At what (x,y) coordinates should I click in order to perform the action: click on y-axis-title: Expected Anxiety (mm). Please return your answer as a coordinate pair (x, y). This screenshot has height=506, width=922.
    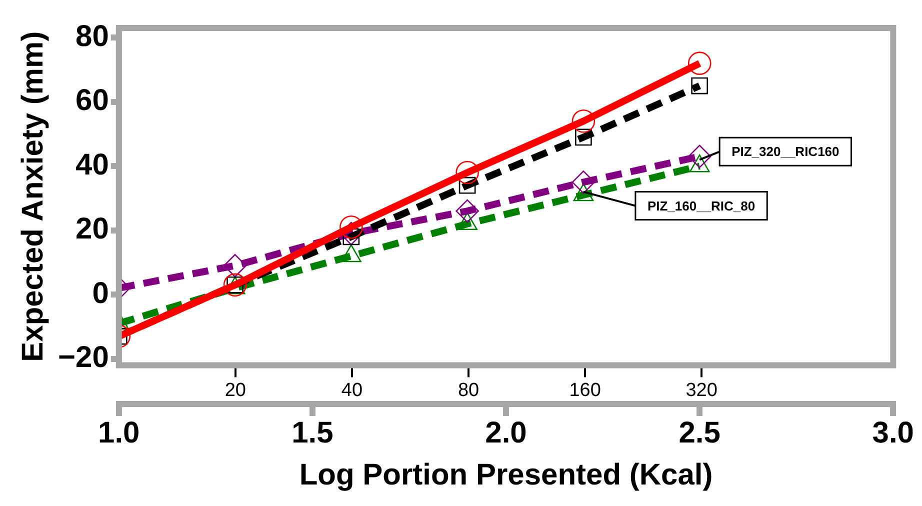
    Looking at the image, I should click on (33, 196).